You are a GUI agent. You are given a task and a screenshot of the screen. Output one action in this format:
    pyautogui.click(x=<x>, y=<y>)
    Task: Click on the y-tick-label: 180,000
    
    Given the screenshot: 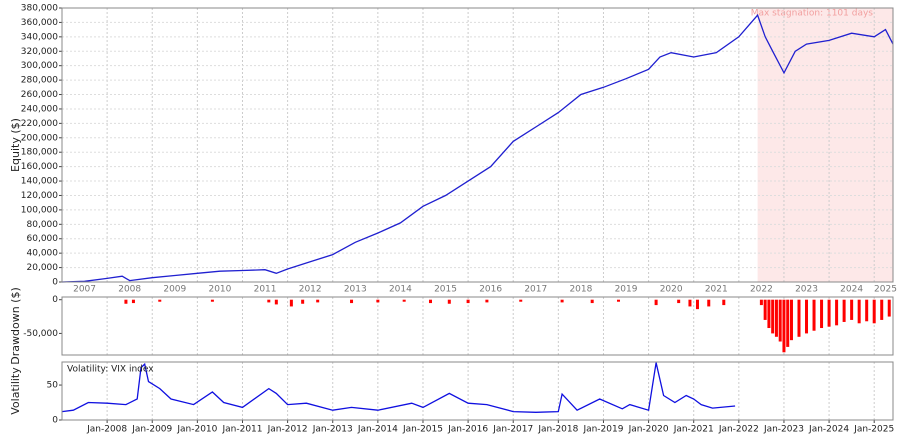 What is the action you would take?
    pyautogui.click(x=39, y=153)
    